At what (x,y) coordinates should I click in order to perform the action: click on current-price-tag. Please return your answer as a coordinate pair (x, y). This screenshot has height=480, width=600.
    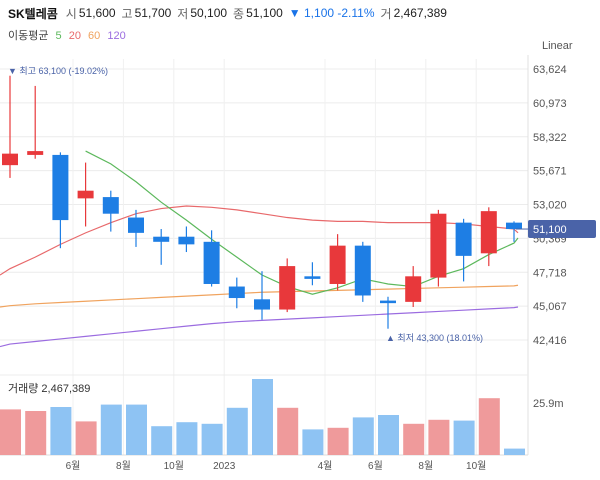
    Looking at the image, I should click on (562, 229).